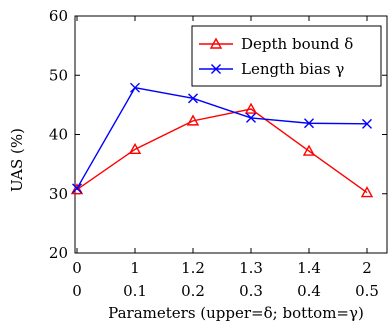 The height and width of the screenshot is (326, 390). I want to click on y-tick-label: 60, so click(58, 16).